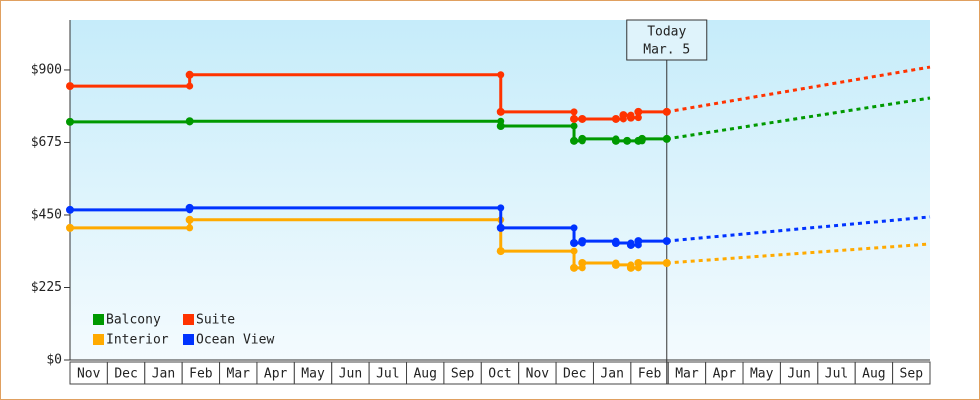 The width and height of the screenshot is (980, 400). Describe the element at coordinates (666, 50) in the screenshot. I see `today-label: Mar. 5` at that location.